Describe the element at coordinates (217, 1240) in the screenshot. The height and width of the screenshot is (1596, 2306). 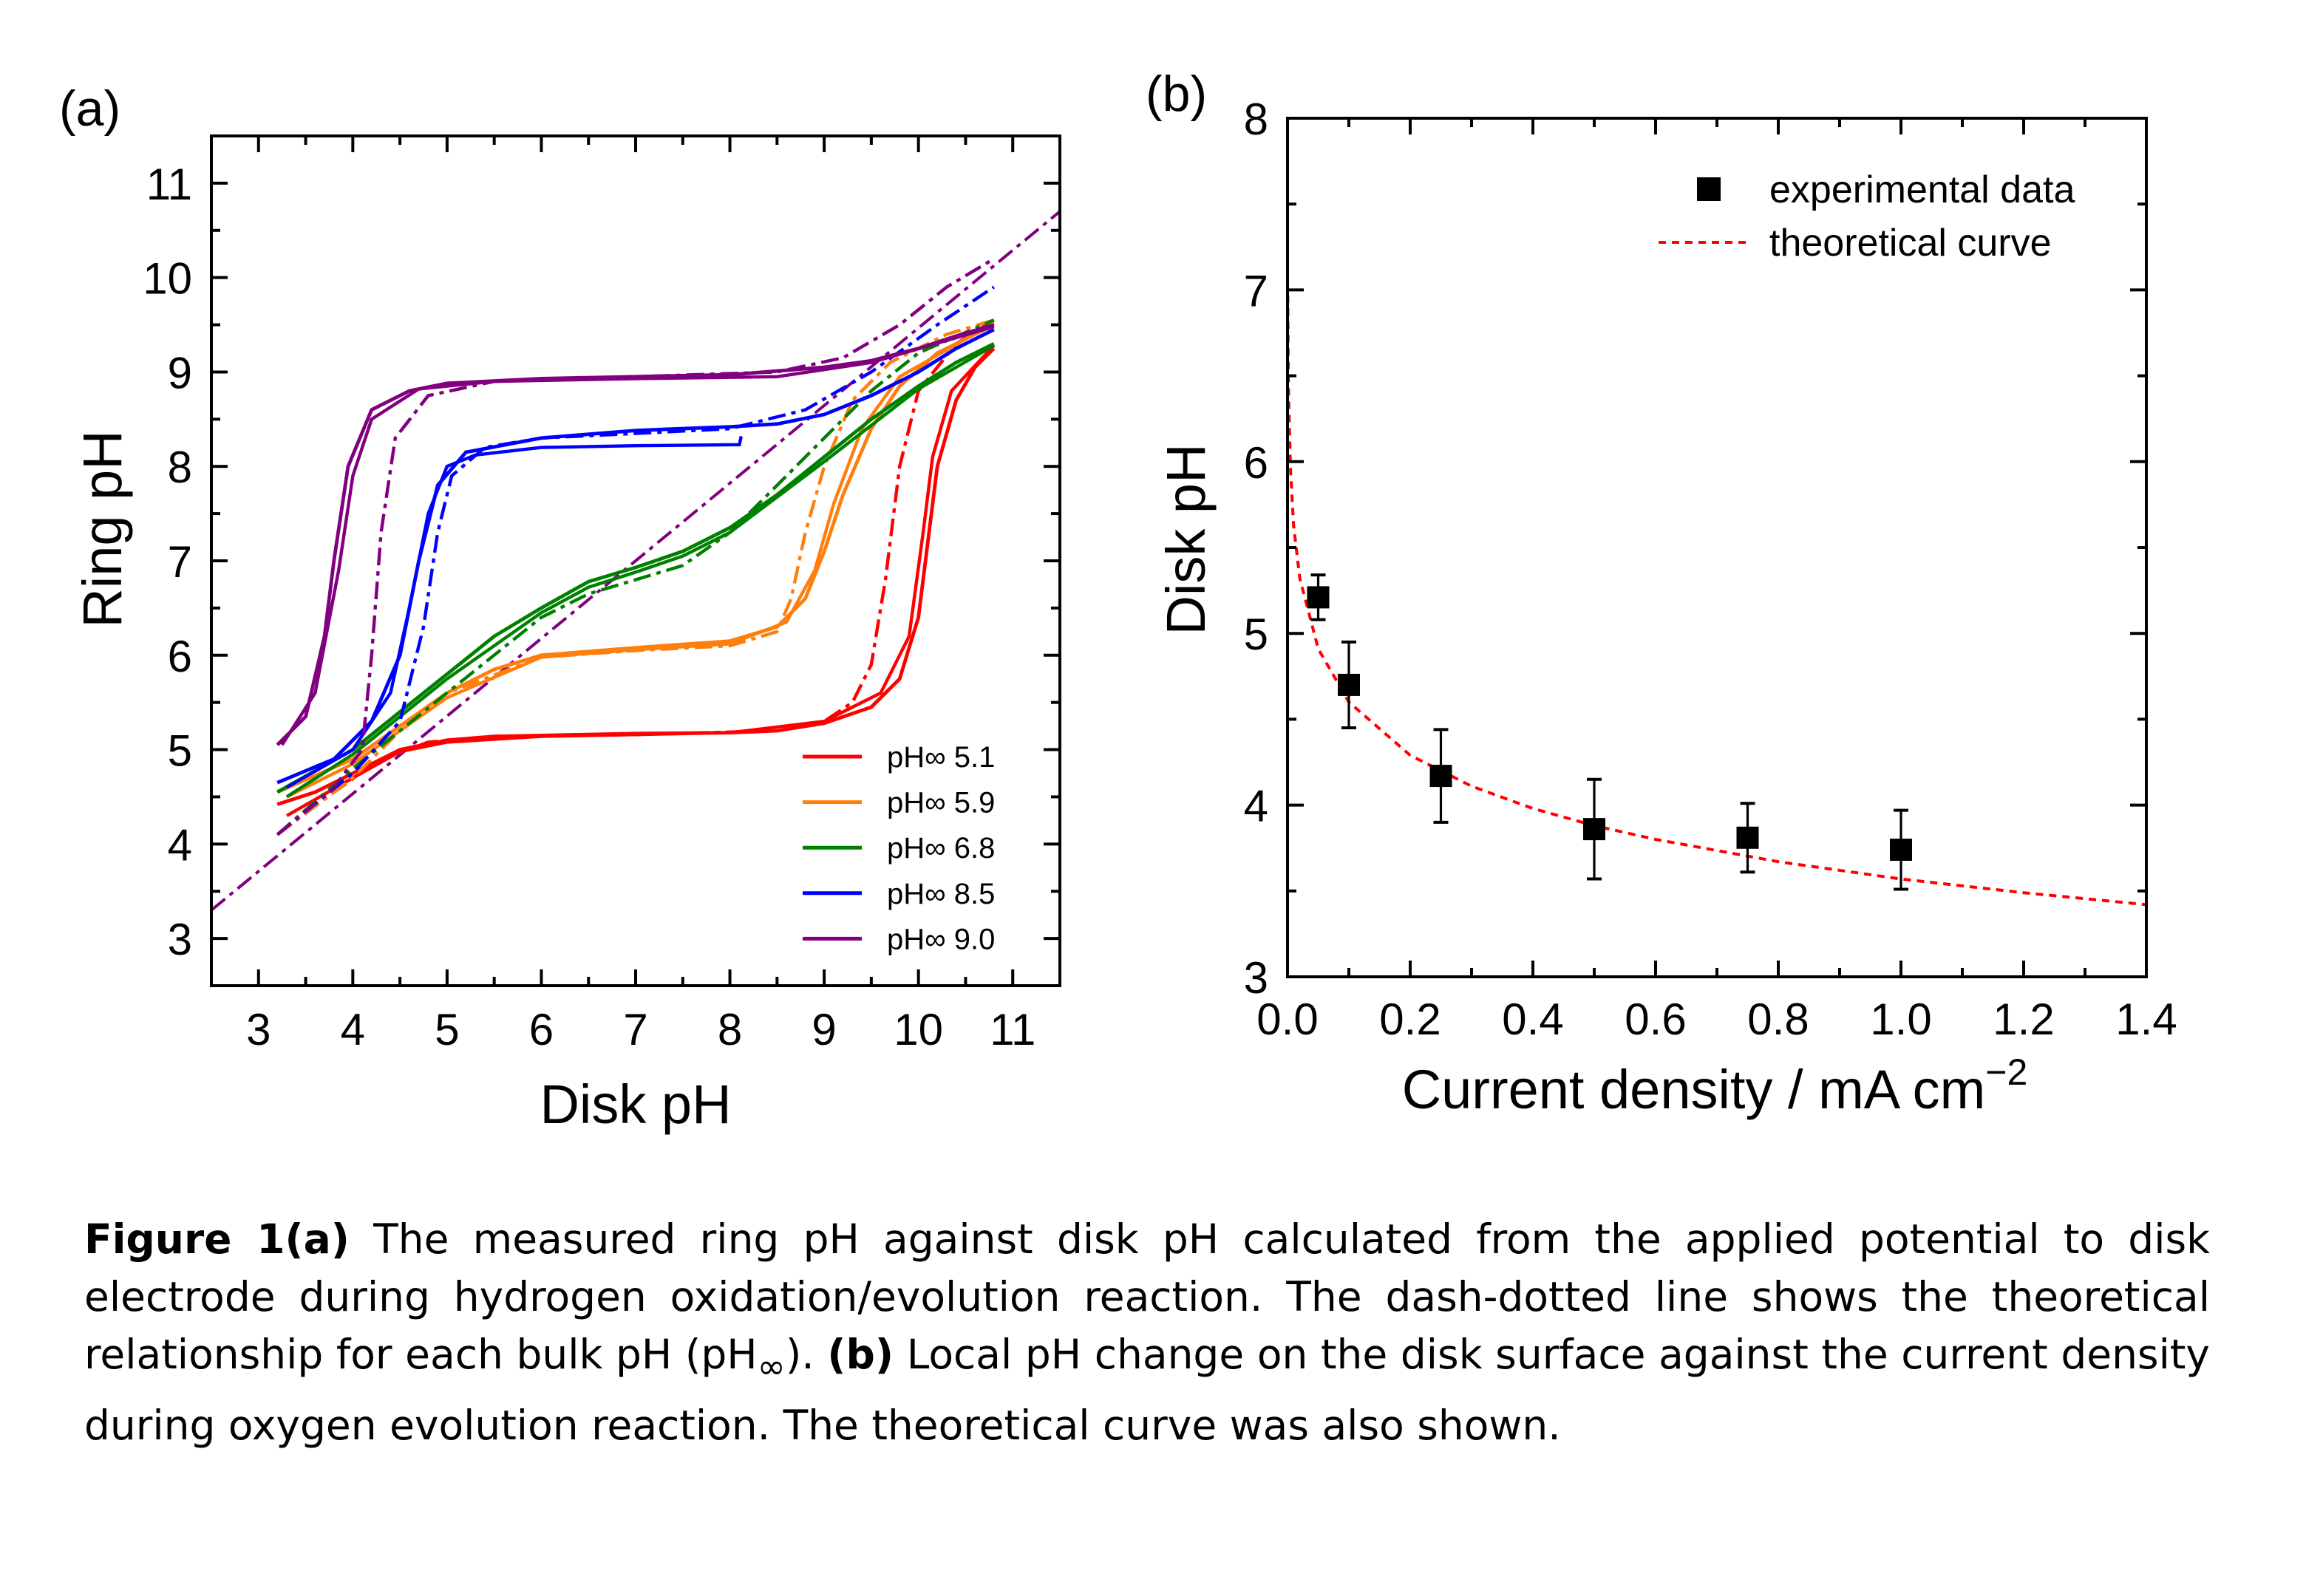
I see `caption-figure-label: Figure 1(a)` at that location.